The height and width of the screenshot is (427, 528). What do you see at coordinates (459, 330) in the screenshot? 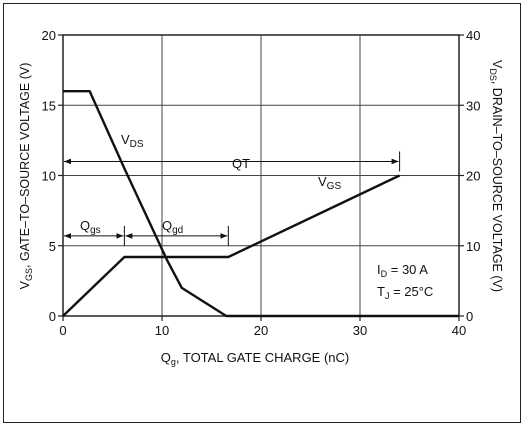
I see `x-tick-label: 40` at bounding box center [459, 330].